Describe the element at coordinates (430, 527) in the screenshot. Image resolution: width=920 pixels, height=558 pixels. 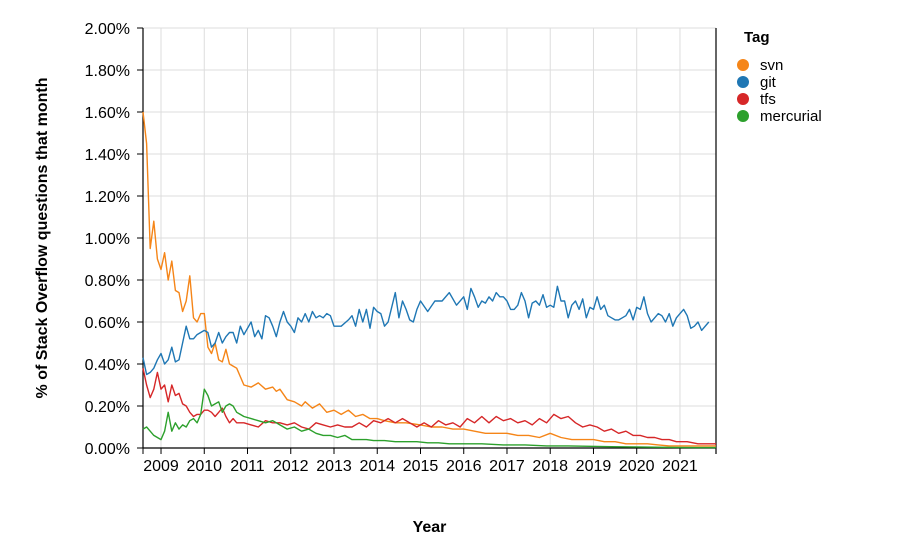
I see `x-axis-title: Year` at that location.